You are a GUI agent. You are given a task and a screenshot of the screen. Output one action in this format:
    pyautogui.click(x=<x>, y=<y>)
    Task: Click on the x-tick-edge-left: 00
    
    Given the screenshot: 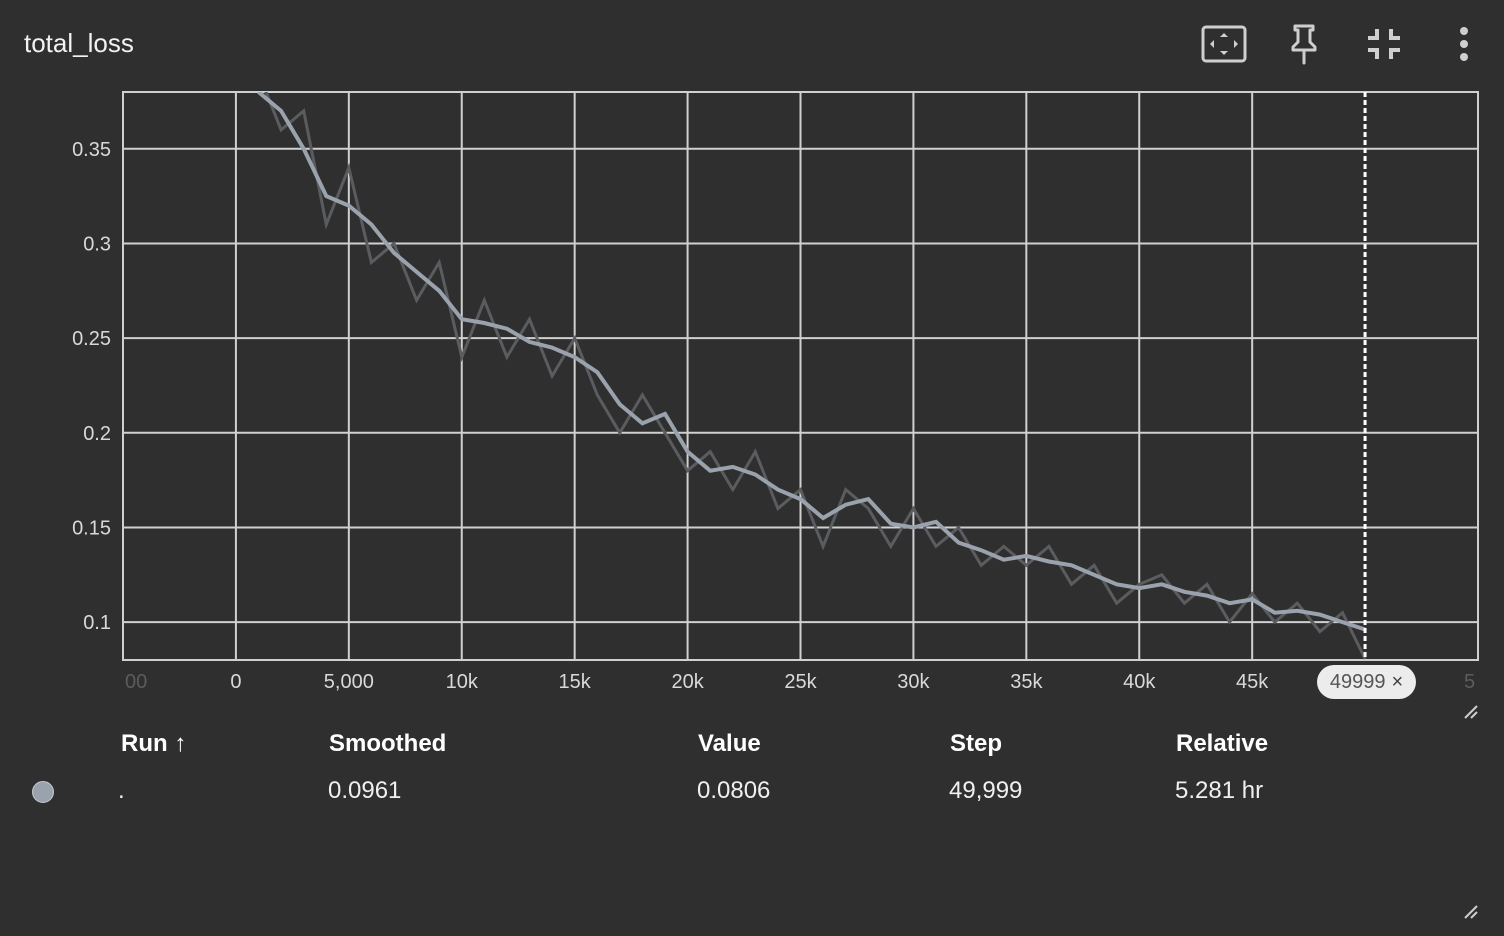 What is the action you would take?
    pyautogui.click(x=136, y=682)
    